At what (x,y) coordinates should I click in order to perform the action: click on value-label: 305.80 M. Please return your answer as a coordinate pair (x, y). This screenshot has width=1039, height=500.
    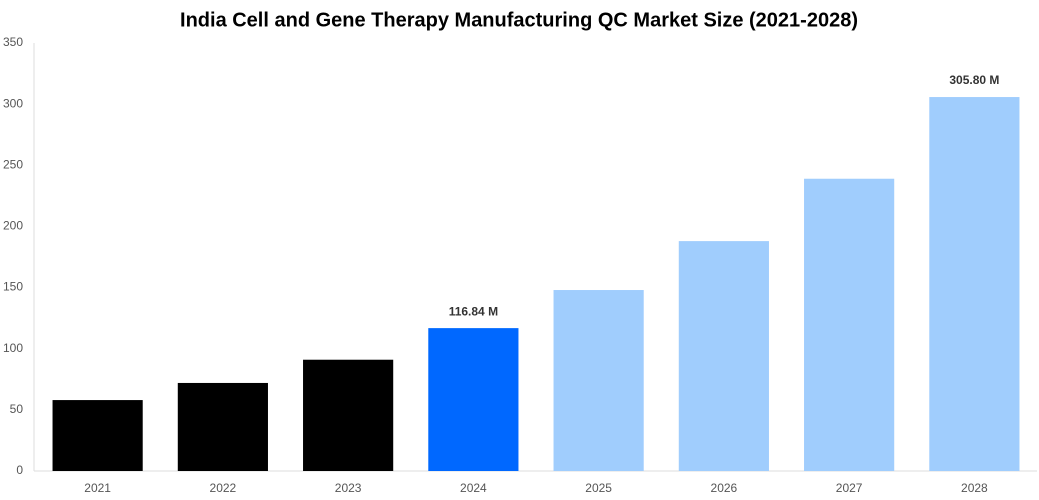
    Looking at the image, I should click on (974, 80).